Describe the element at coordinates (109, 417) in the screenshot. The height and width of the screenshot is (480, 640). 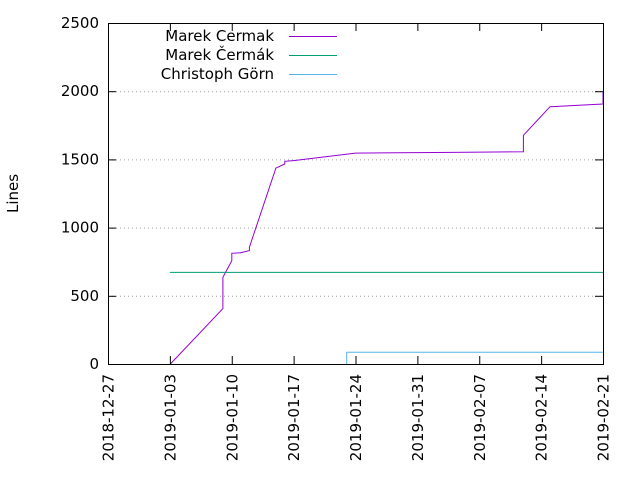
I see `x-tick-label: 2018-12-27` at that location.